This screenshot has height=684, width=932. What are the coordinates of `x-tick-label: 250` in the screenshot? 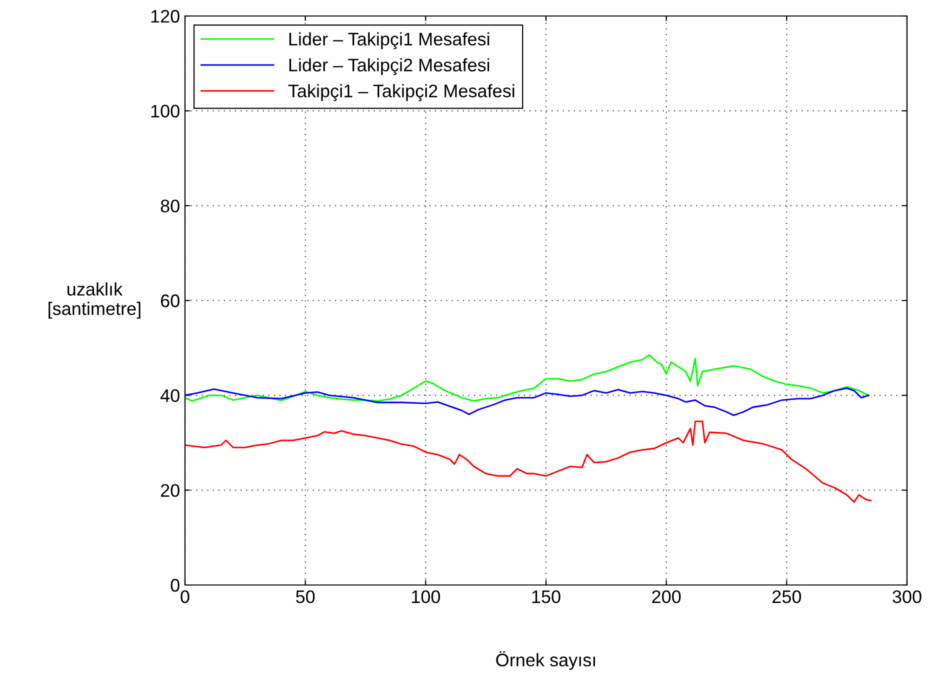 It's located at (787, 597).